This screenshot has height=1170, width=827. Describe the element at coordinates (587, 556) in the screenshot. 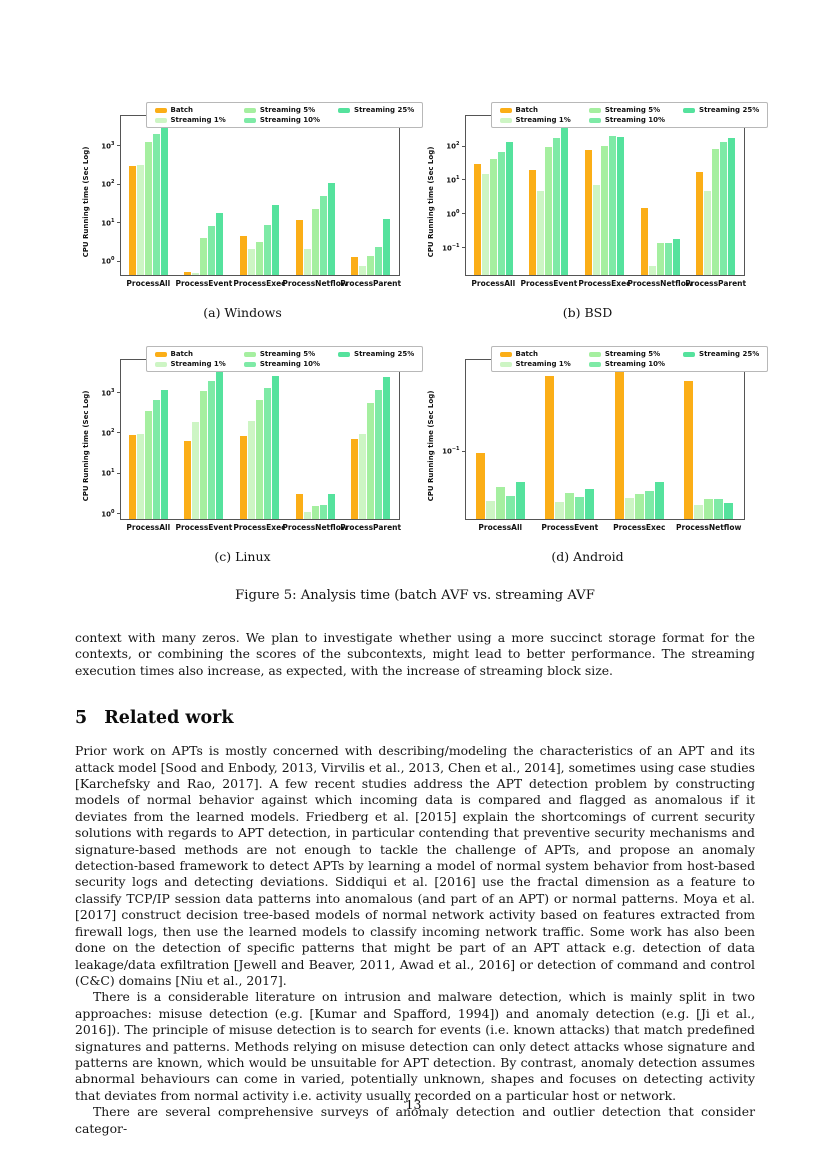

I see `subcaption-d: (d) Android` at that location.